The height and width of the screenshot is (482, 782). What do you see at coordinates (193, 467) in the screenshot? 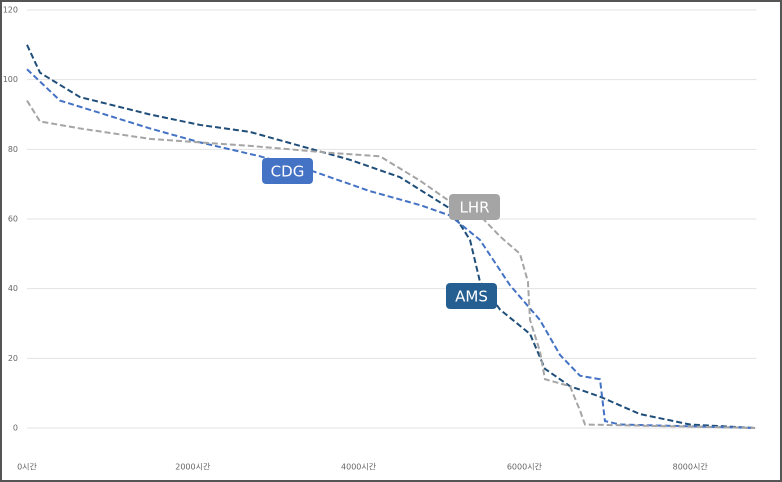
I see `x-tick-label: 2000시간` at bounding box center [193, 467].